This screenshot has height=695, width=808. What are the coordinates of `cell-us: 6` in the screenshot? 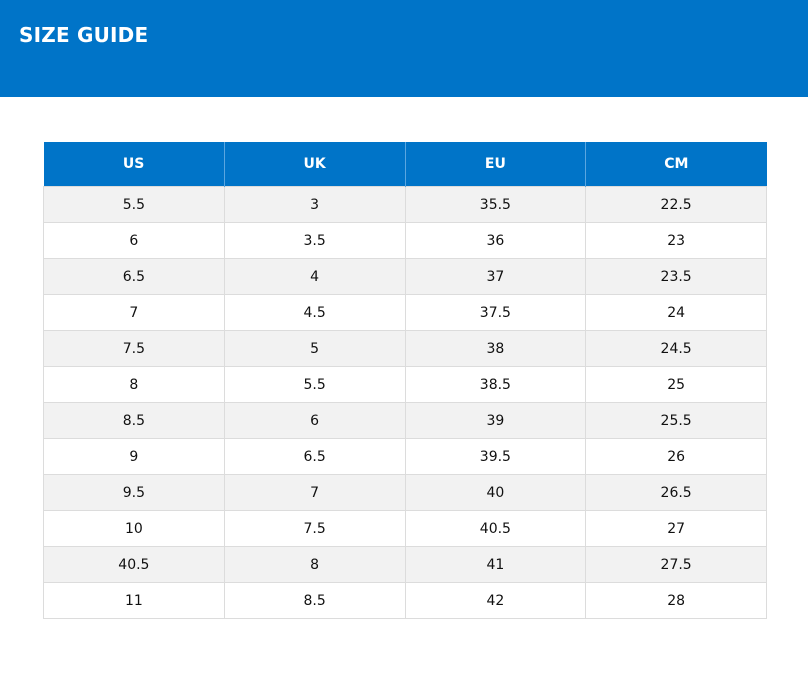 It's located at (134, 240).